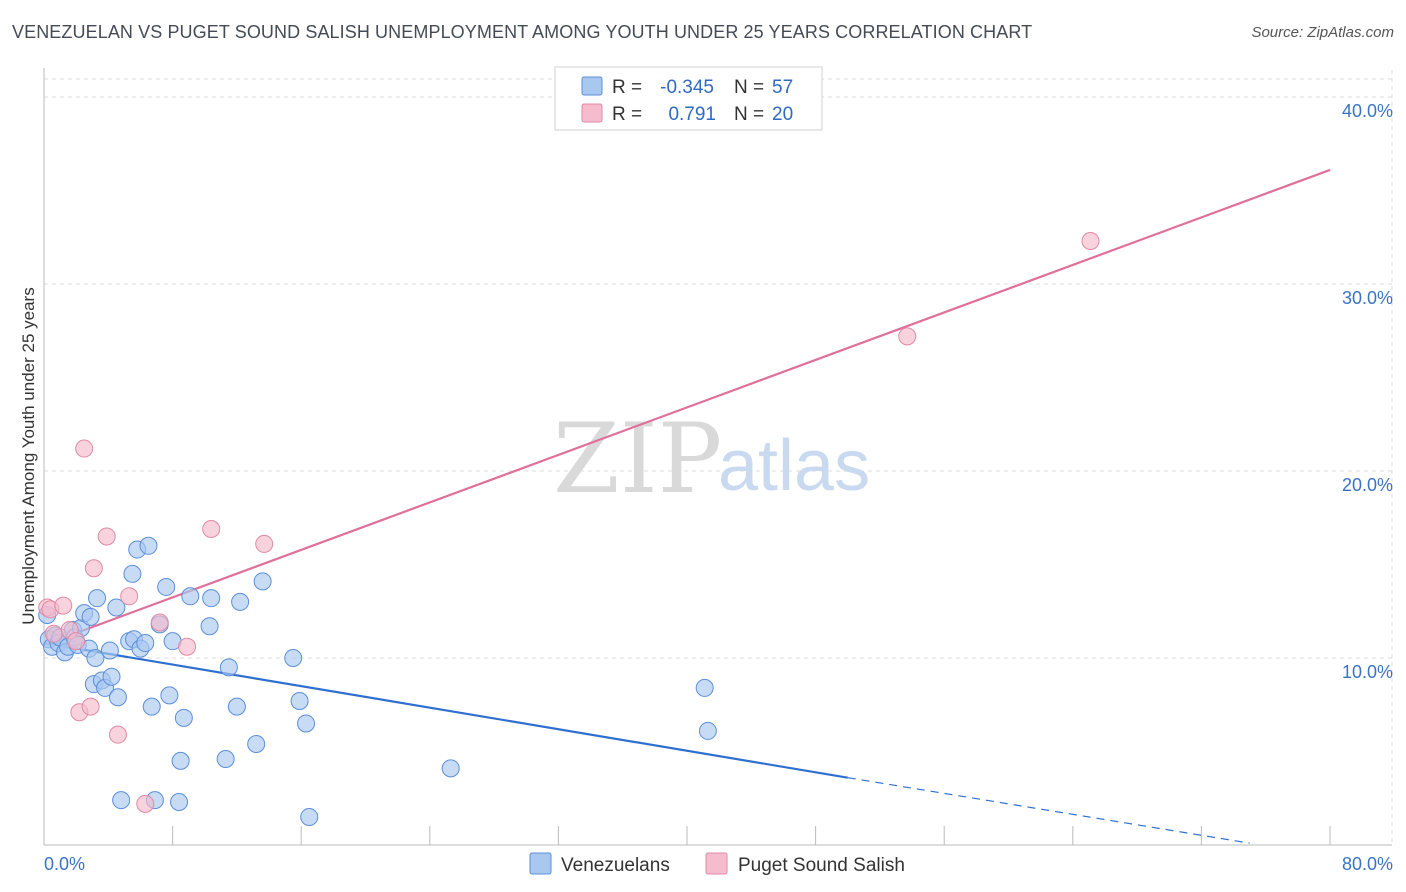 This screenshot has width=1406, height=892. What do you see at coordinates (592, 113) in the screenshot?
I see `legend-swatch-puget` at bounding box center [592, 113].